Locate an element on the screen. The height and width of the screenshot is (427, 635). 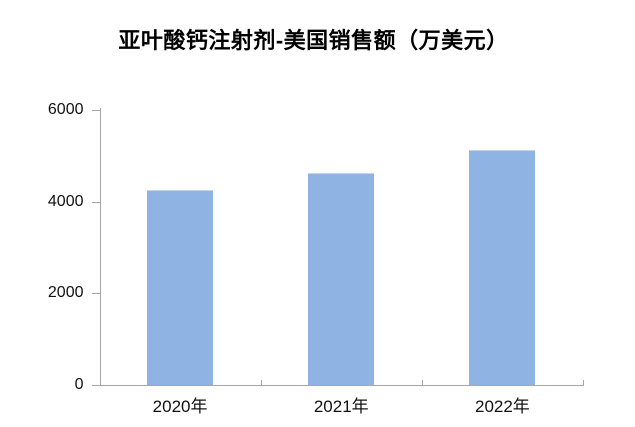
chart-title: 亚叶酸钙注射剂-美国销售额（万美元） is located at coordinates (313, 40).